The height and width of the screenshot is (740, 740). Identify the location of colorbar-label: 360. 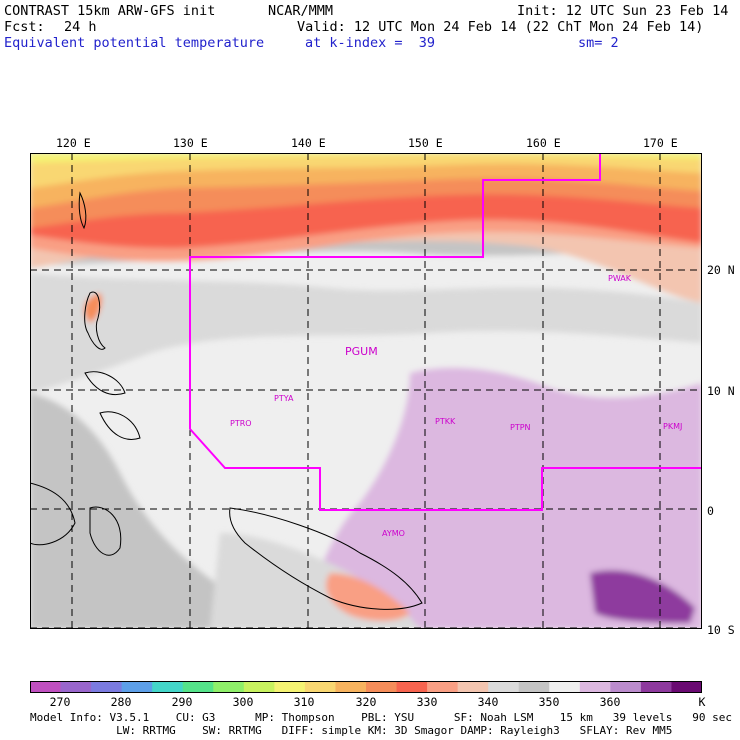
(610, 702).